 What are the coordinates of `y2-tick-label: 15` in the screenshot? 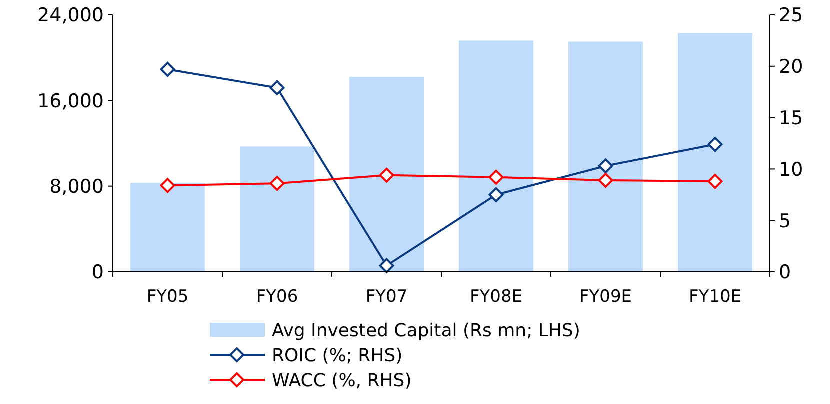 It's located at (791, 118).